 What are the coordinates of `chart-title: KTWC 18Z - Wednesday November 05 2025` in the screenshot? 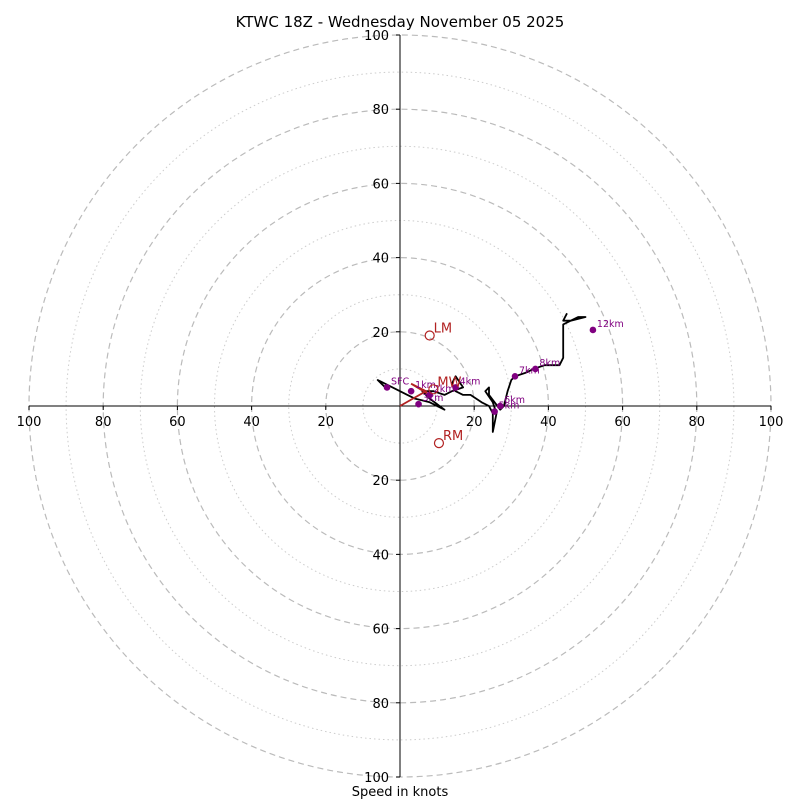 It's located at (400, 22).